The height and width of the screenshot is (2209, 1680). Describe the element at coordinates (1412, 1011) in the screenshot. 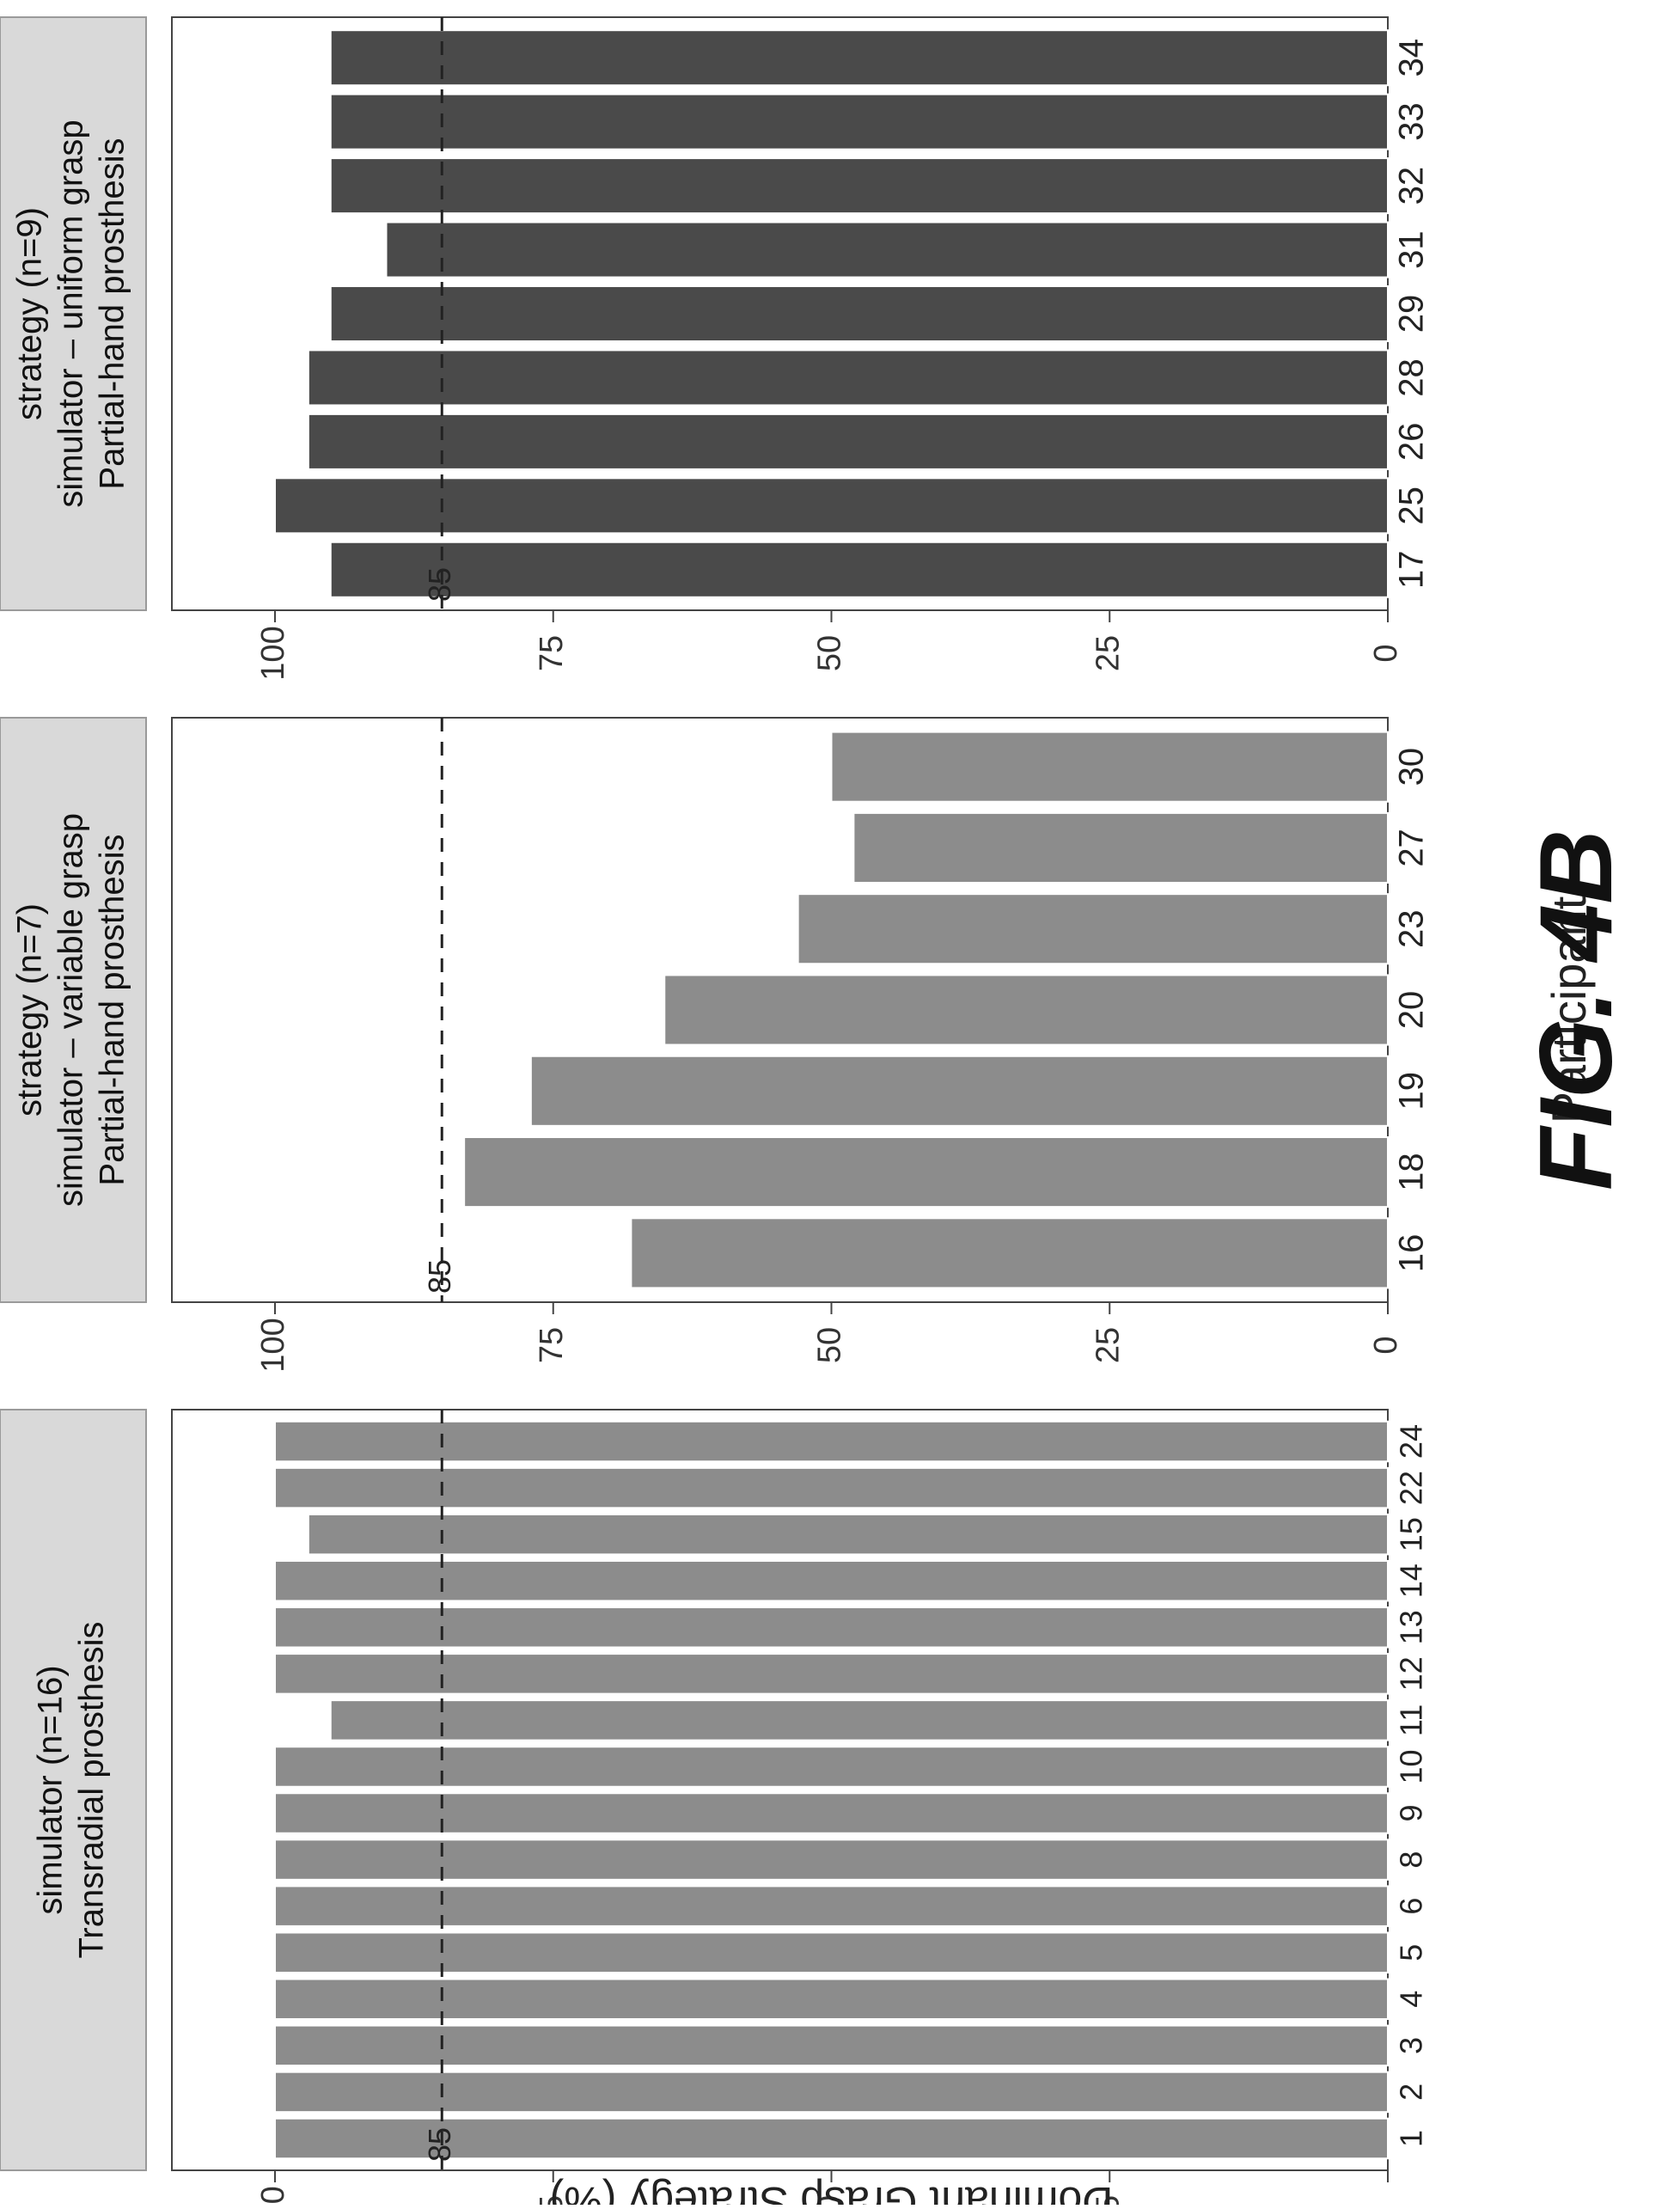

I see `category-label: 20` at that location.